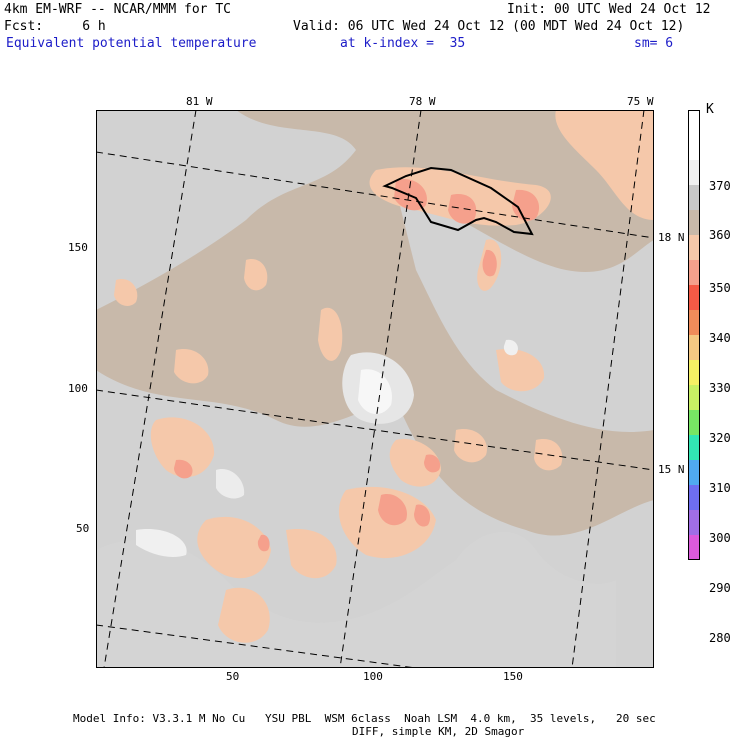  Describe the element at coordinates (422, 101) in the screenshot. I see `lon-label-78w: 78 W` at that location.